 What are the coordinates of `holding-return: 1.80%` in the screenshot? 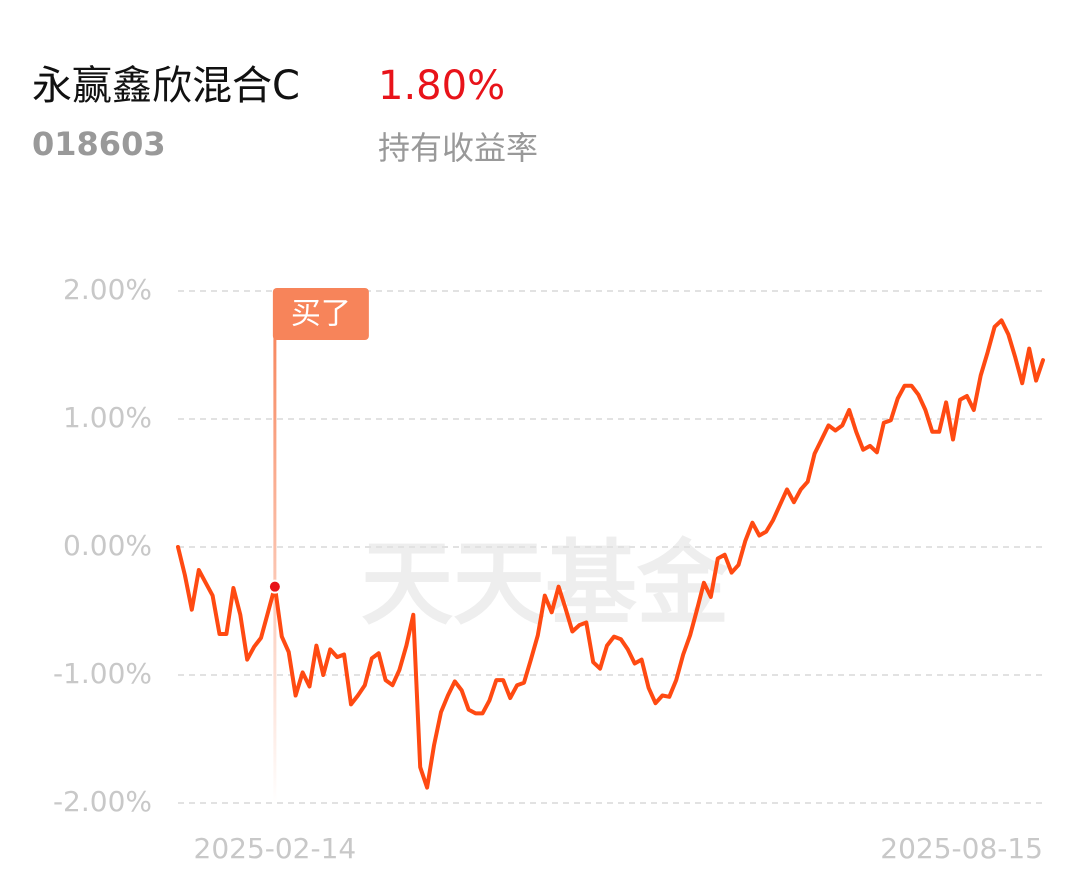 It's located at (441, 86).